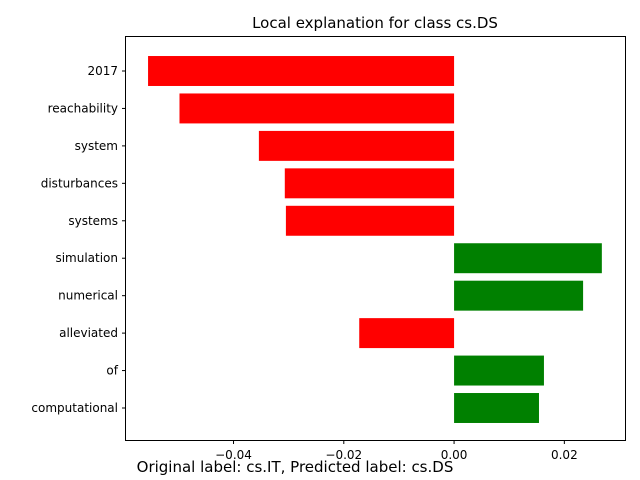 Image resolution: width=640 pixels, height=480 pixels. What do you see at coordinates (499, 370) in the screenshot?
I see `bar-of` at bounding box center [499, 370].